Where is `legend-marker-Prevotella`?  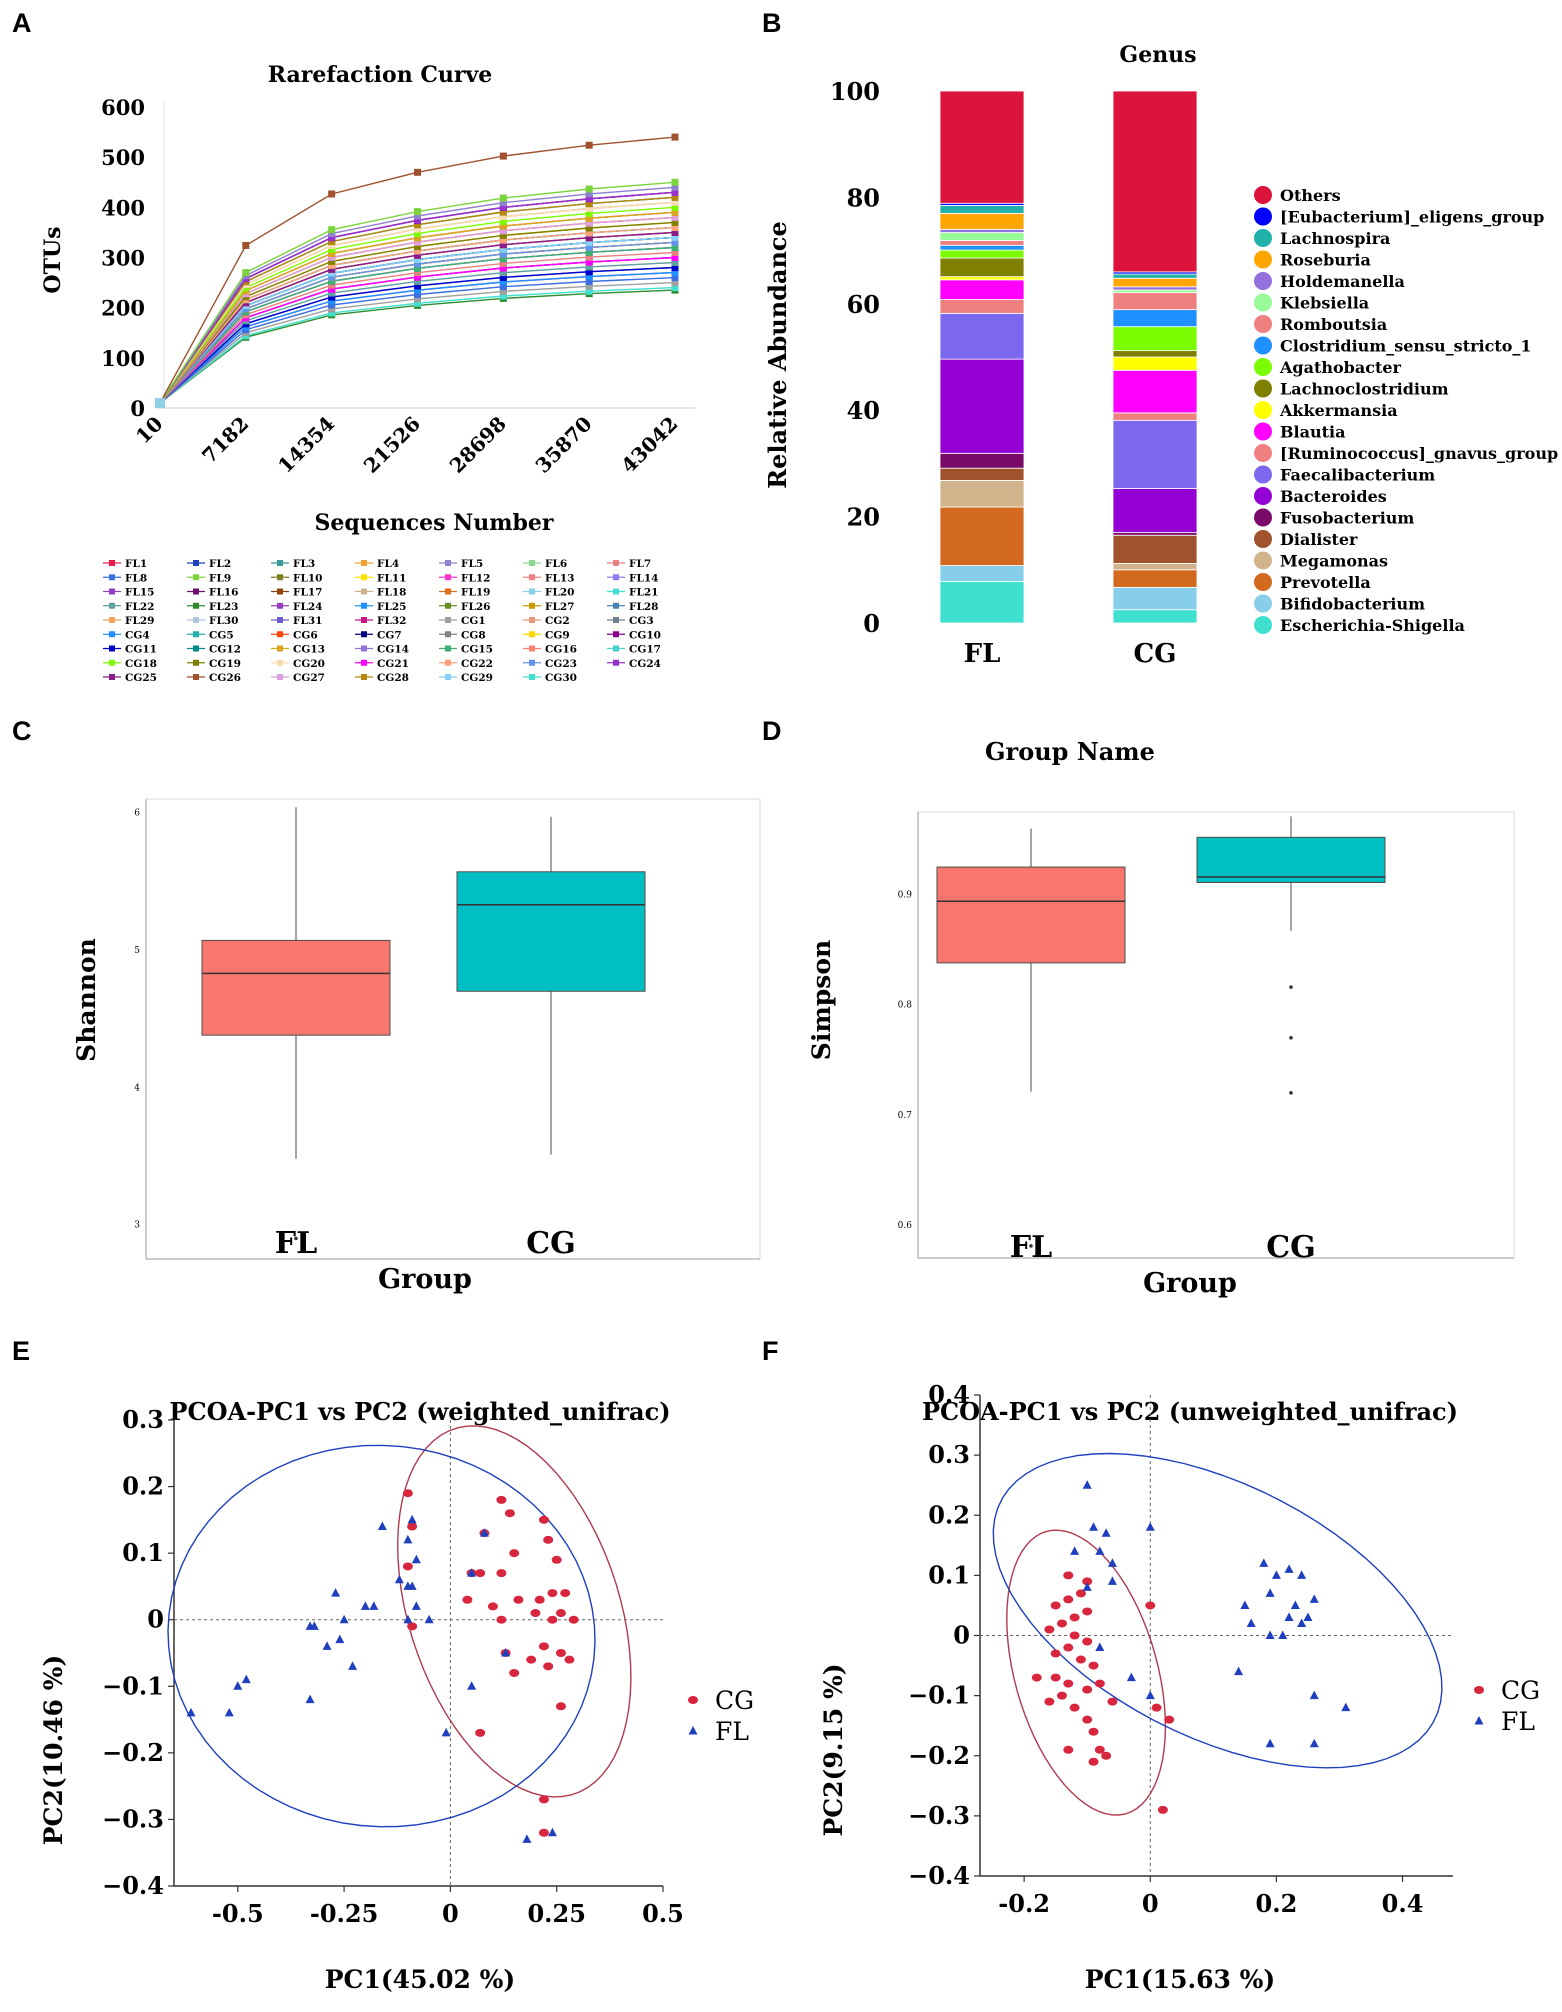
legend-marker-Prevotella is located at coordinates (1263, 582).